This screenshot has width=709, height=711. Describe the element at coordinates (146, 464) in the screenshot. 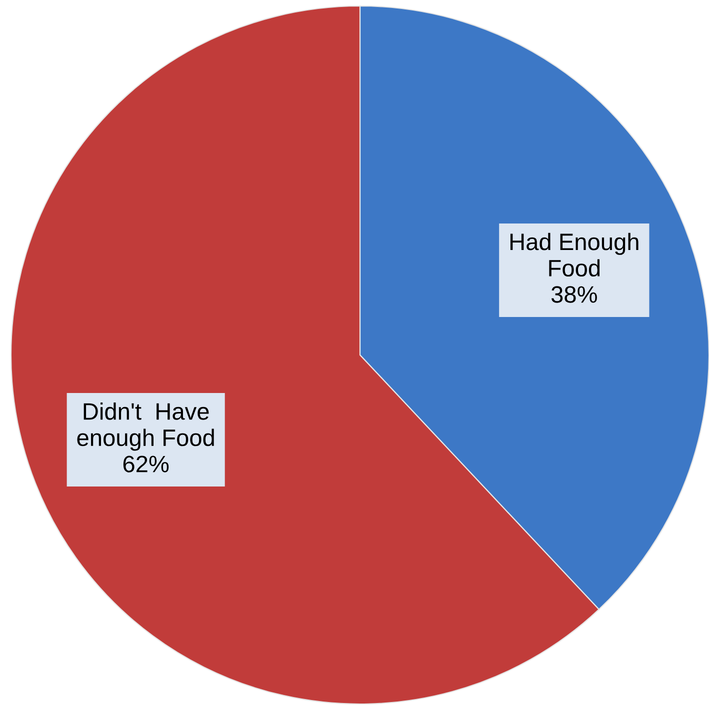

I see `data-label: 62%` at that location.